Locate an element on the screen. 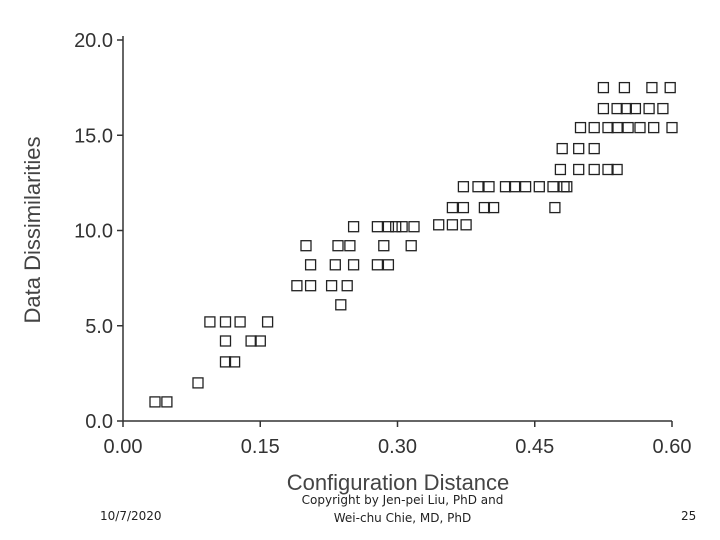  y-tick-label: 20.0 is located at coordinates (93, 41).